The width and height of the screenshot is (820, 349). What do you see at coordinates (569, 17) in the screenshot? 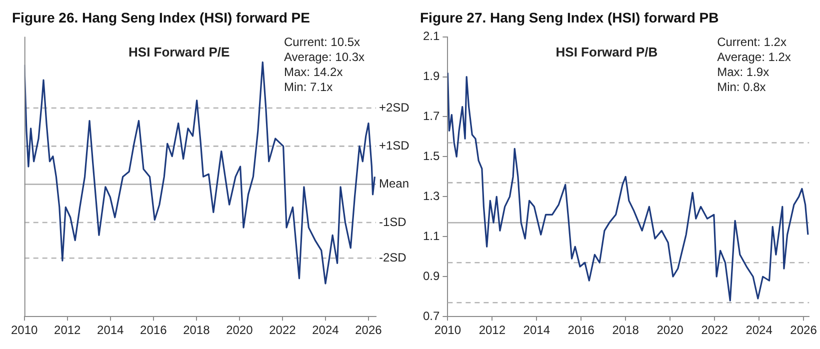
I see `chart-title: Figure 27. Hang Seng Index (HSI) forward PB` at bounding box center [569, 17].